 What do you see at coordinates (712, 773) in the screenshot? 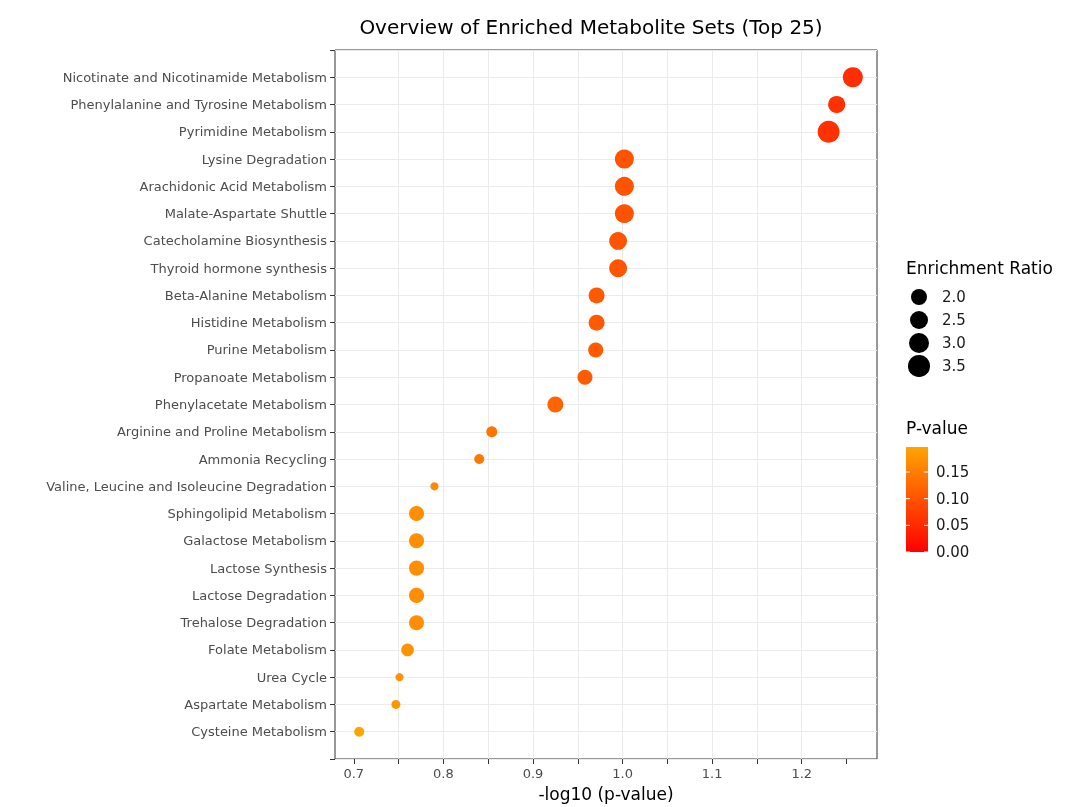
I see `x-tick-label: 1.1` at bounding box center [712, 773].